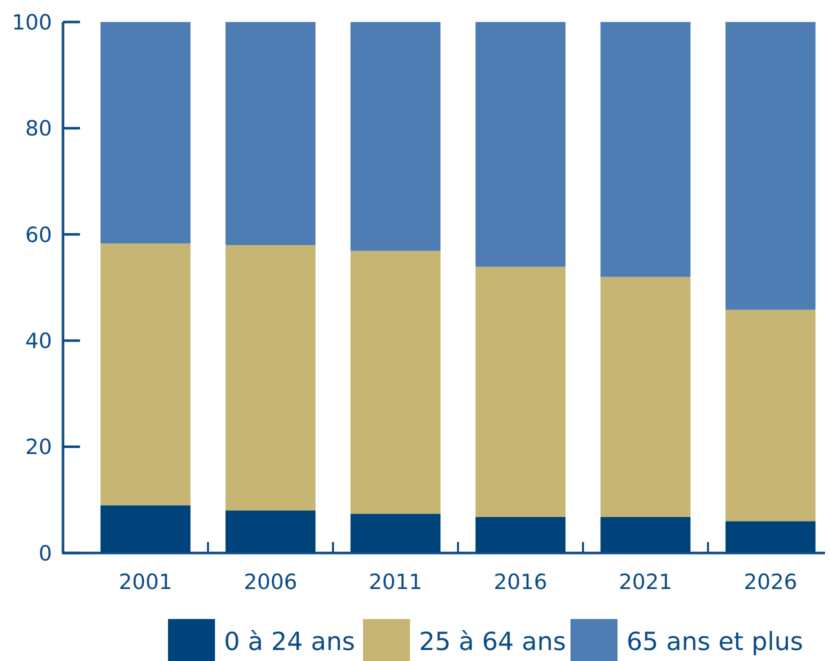 The height and width of the screenshot is (661, 830). What do you see at coordinates (715, 641) in the screenshot?
I see `legend-label: 65 ans et plus` at bounding box center [715, 641].